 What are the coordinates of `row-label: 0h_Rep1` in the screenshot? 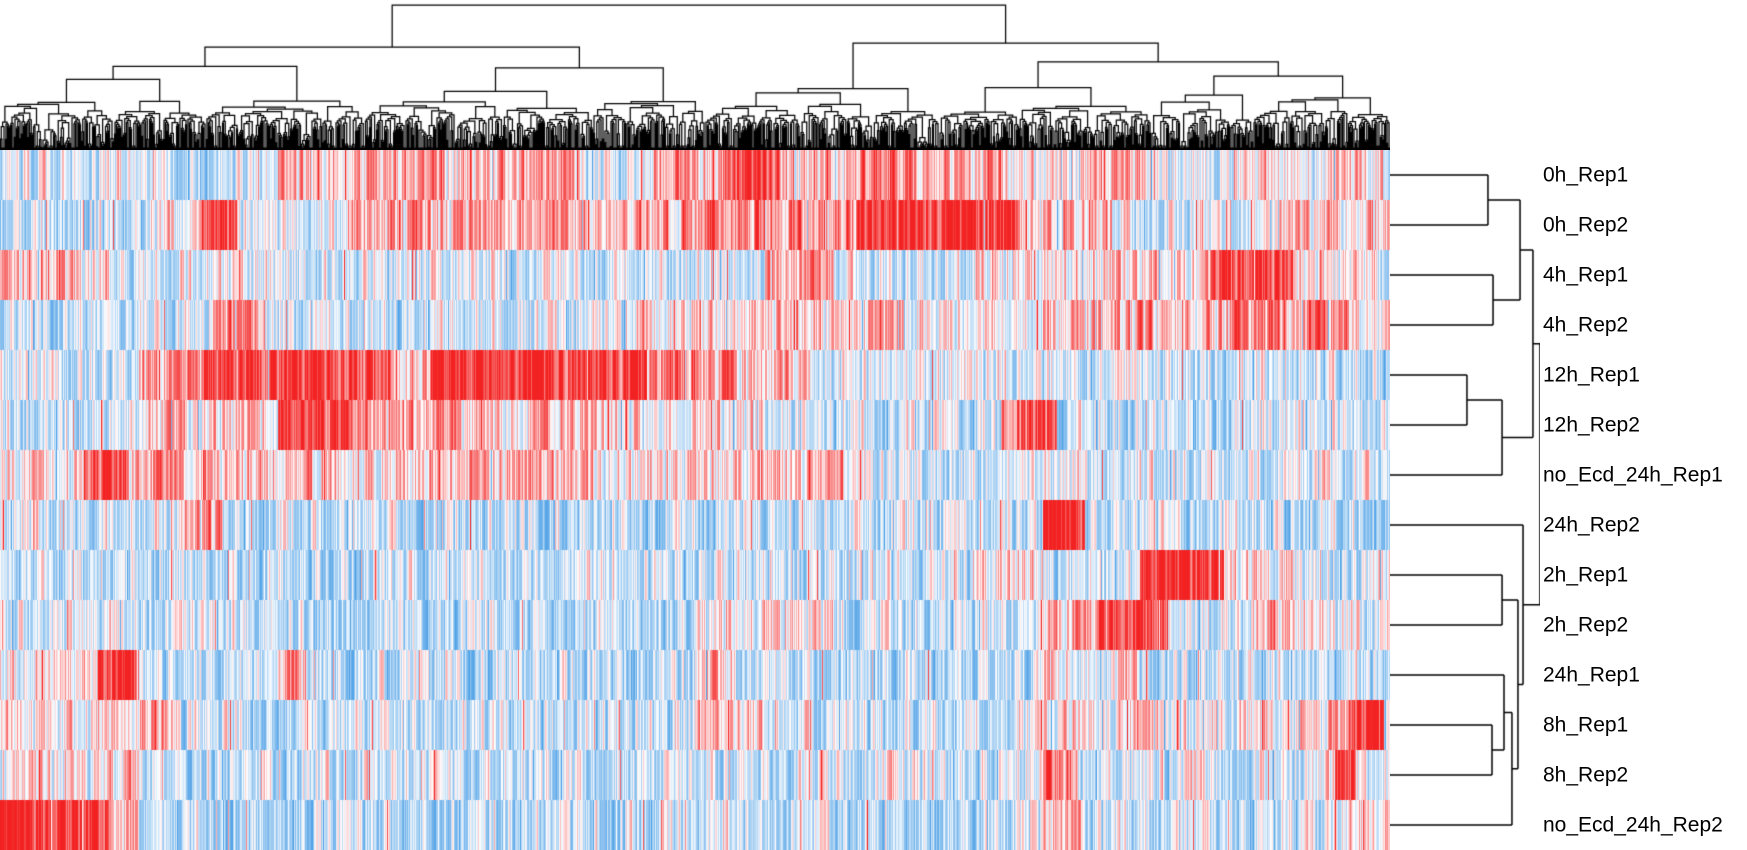 It's located at (1586, 175).